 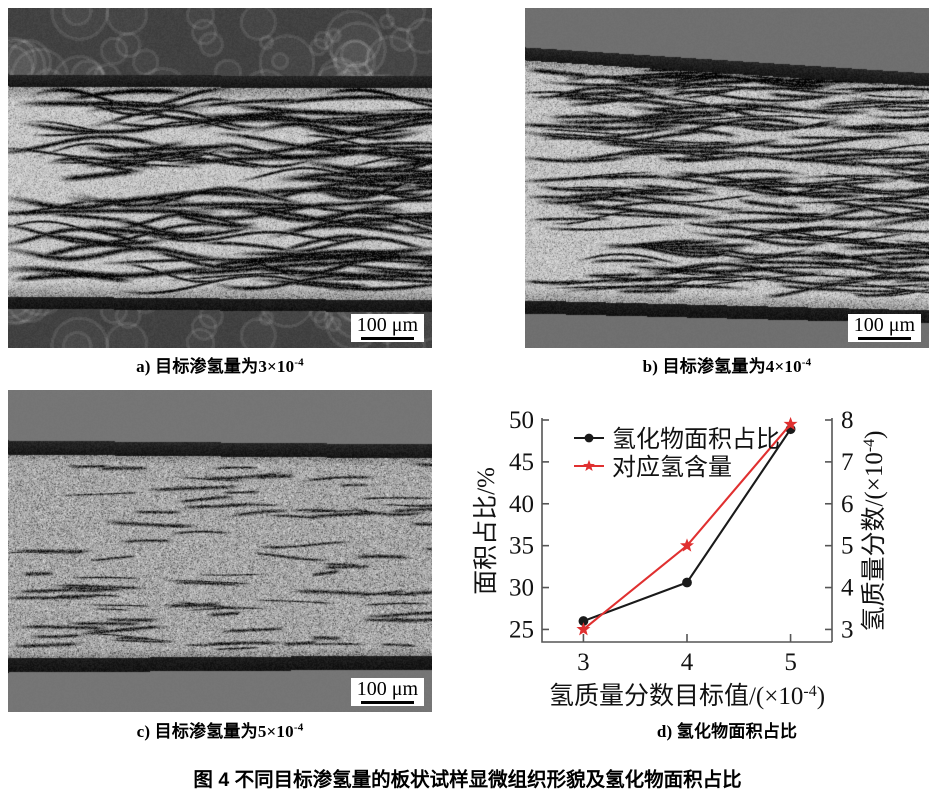 I want to click on panel-caption-d: d) 氢化物面积占比, so click(x=727, y=729).